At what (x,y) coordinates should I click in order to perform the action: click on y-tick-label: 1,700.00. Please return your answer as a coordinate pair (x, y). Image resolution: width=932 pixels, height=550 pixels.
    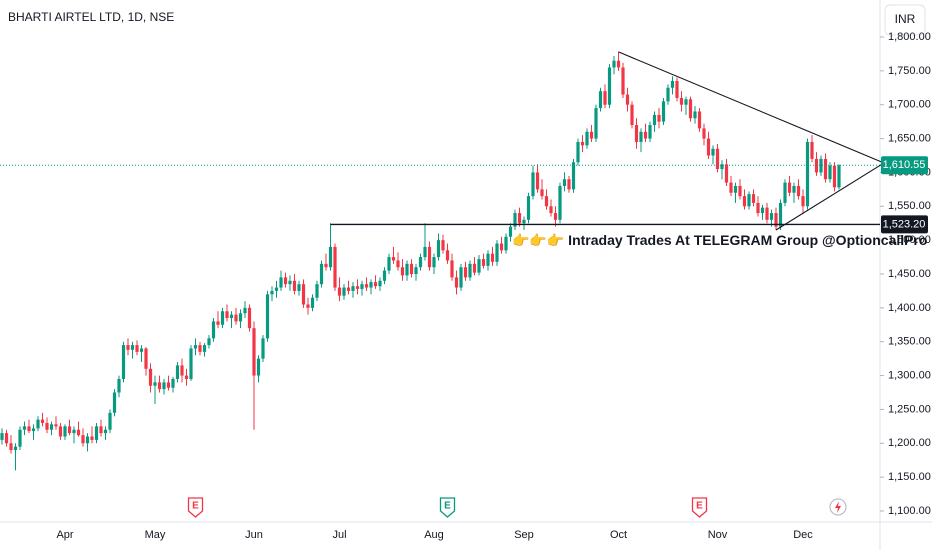
    Looking at the image, I should click on (909, 105).